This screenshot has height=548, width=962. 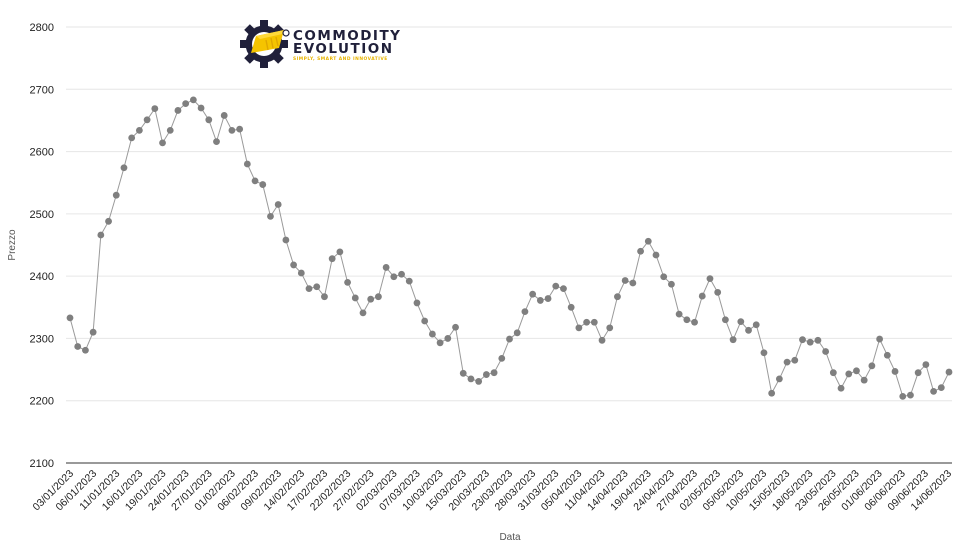 I want to click on gold-bar-icon, so click(x=270, y=41).